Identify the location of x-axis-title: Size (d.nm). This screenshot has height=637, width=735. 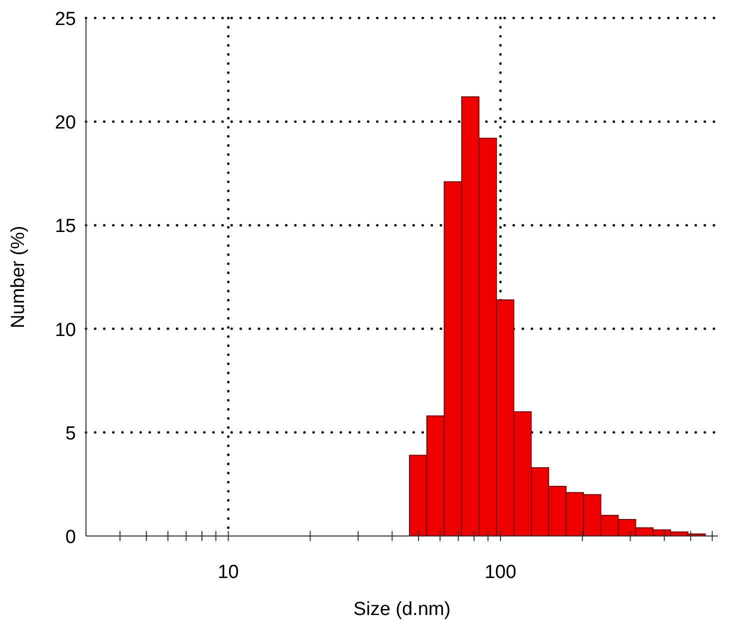
(402, 609).